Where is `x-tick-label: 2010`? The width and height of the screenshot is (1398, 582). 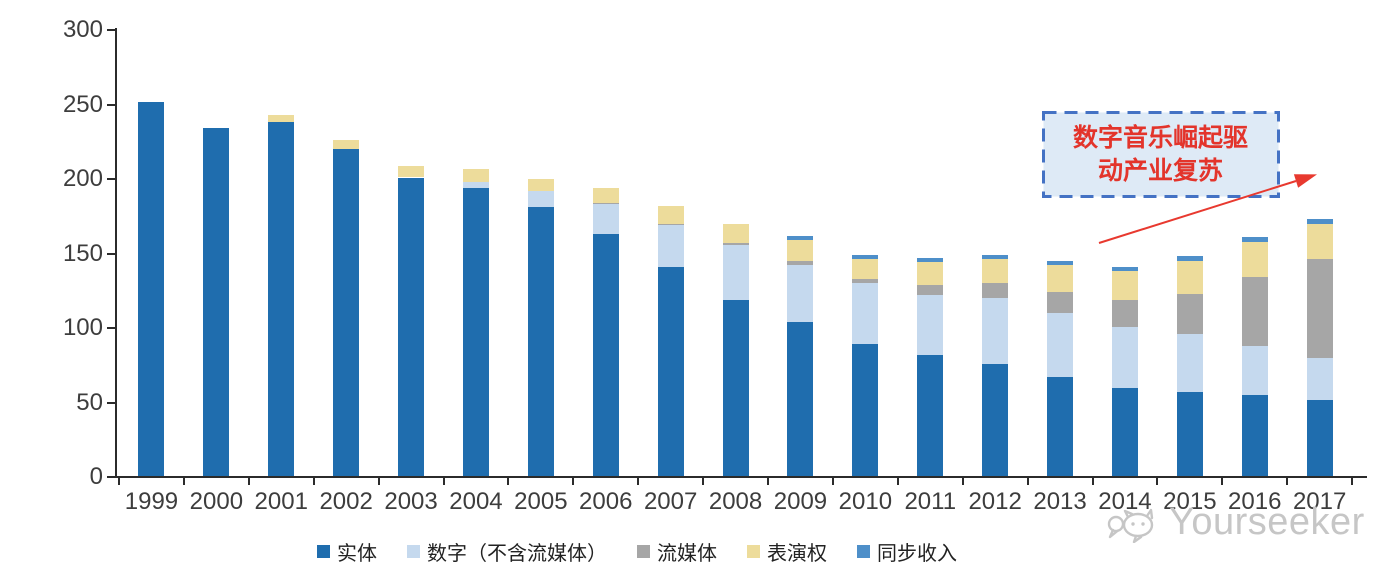
x-tick-label: 2010 is located at coordinates (865, 501).